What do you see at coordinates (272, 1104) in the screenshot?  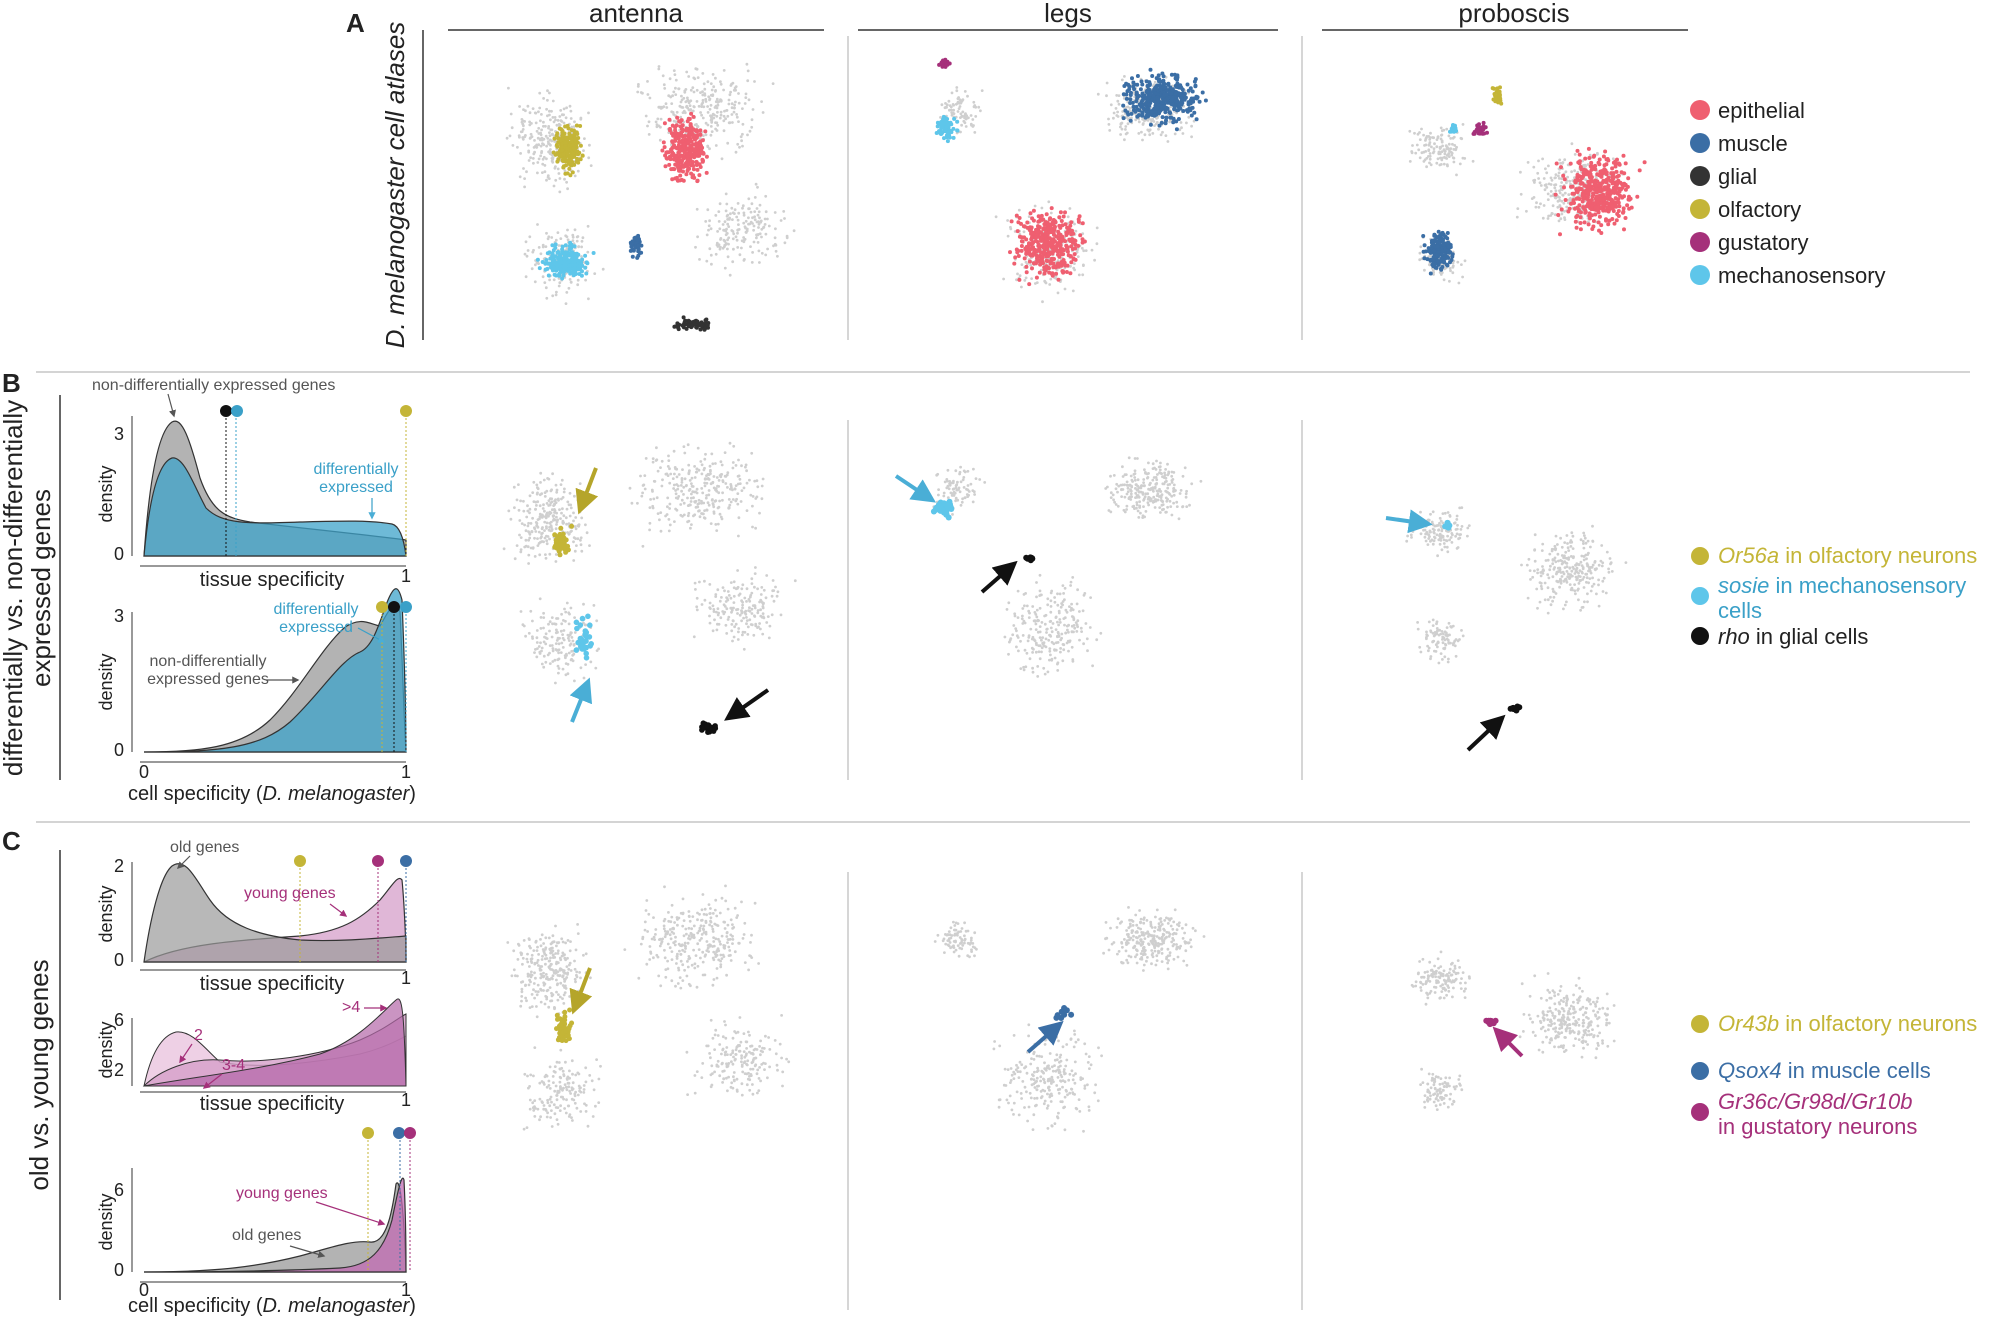 I see `c2-xlabel: tissue specificity` at bounding box center [272, 1104].